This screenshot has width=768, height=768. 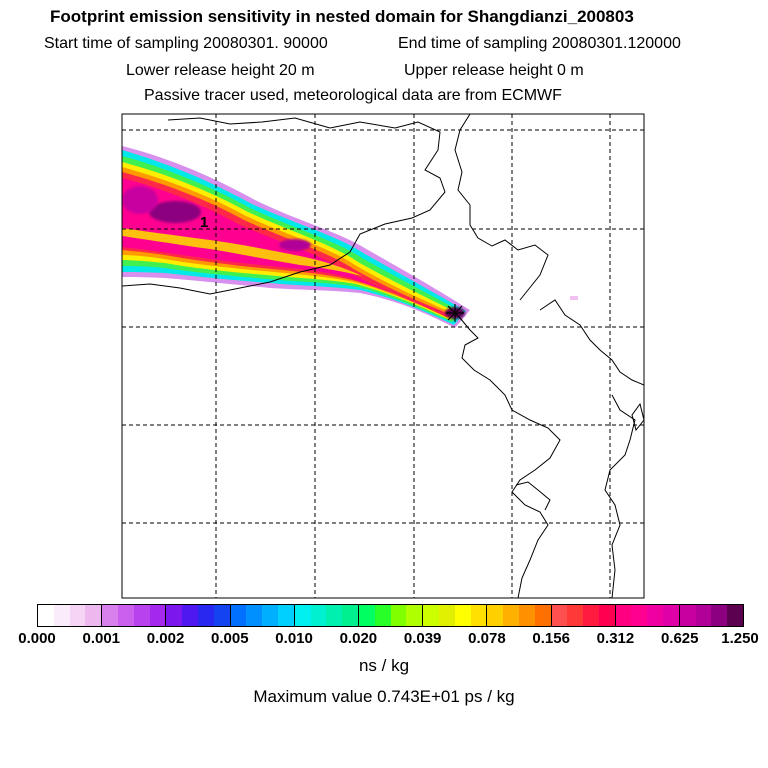 I want to click on colorbar-tick-label: 0.039, so click(x=422, y=638).